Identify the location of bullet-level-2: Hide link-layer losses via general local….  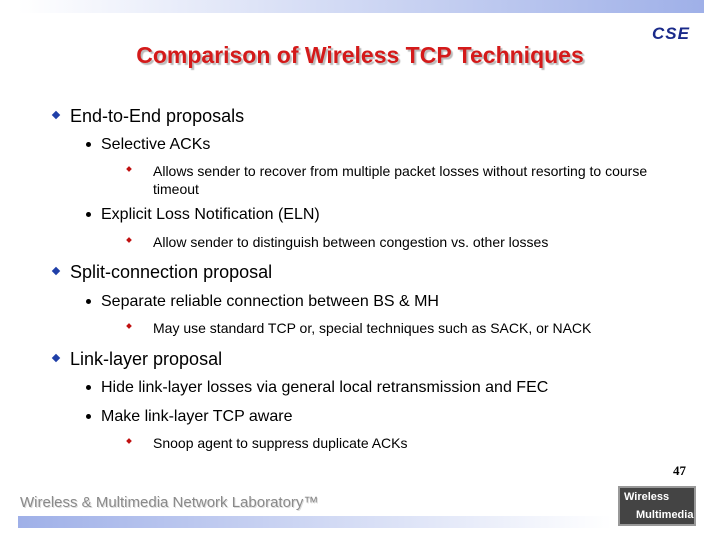
(325, 387).